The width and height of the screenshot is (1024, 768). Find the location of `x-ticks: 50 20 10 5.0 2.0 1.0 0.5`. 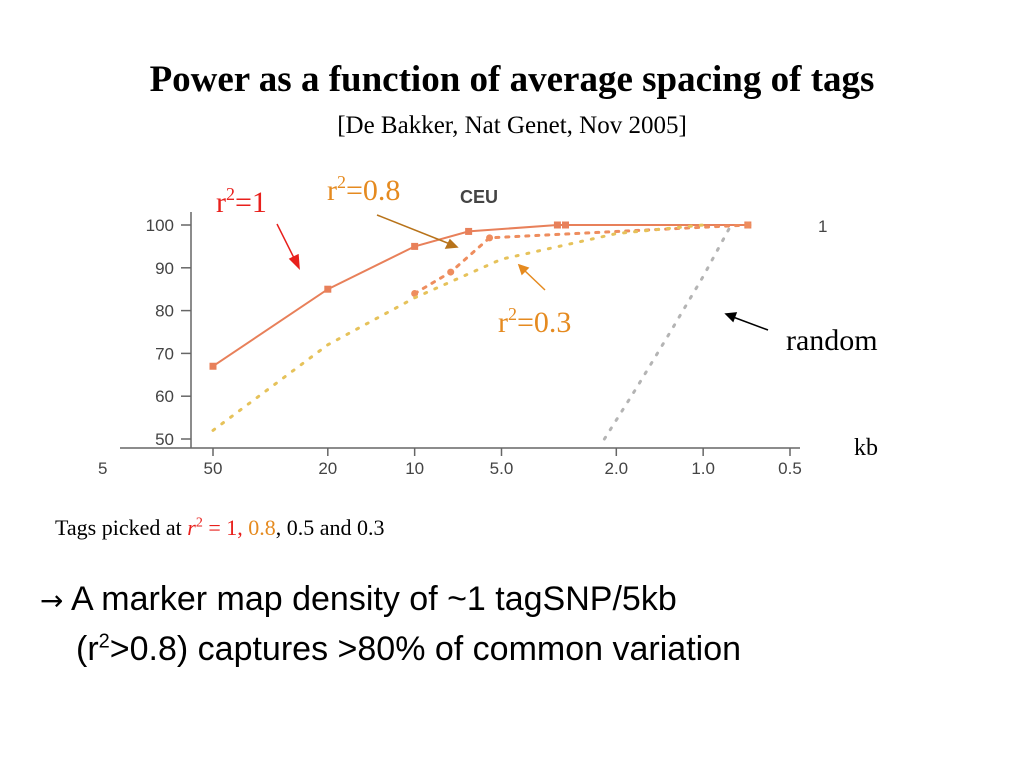

x-ticks: 50 20 10 5.0 2.0 1.0 0.5 is located at coordinates (503, 463).